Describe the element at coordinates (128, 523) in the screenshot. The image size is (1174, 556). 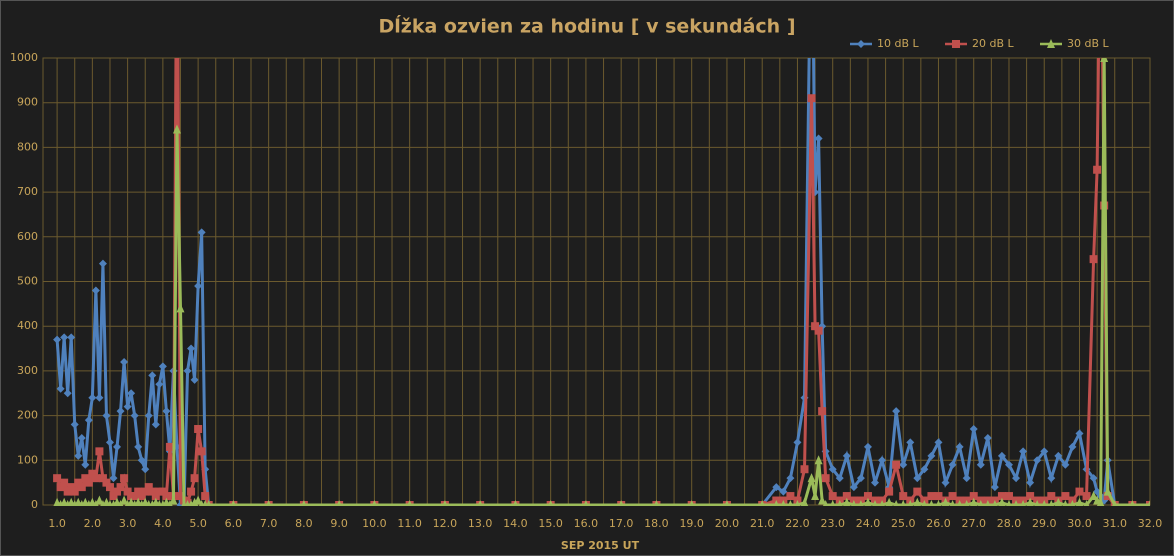
I see `x-tick-label: 3.0` at that location.